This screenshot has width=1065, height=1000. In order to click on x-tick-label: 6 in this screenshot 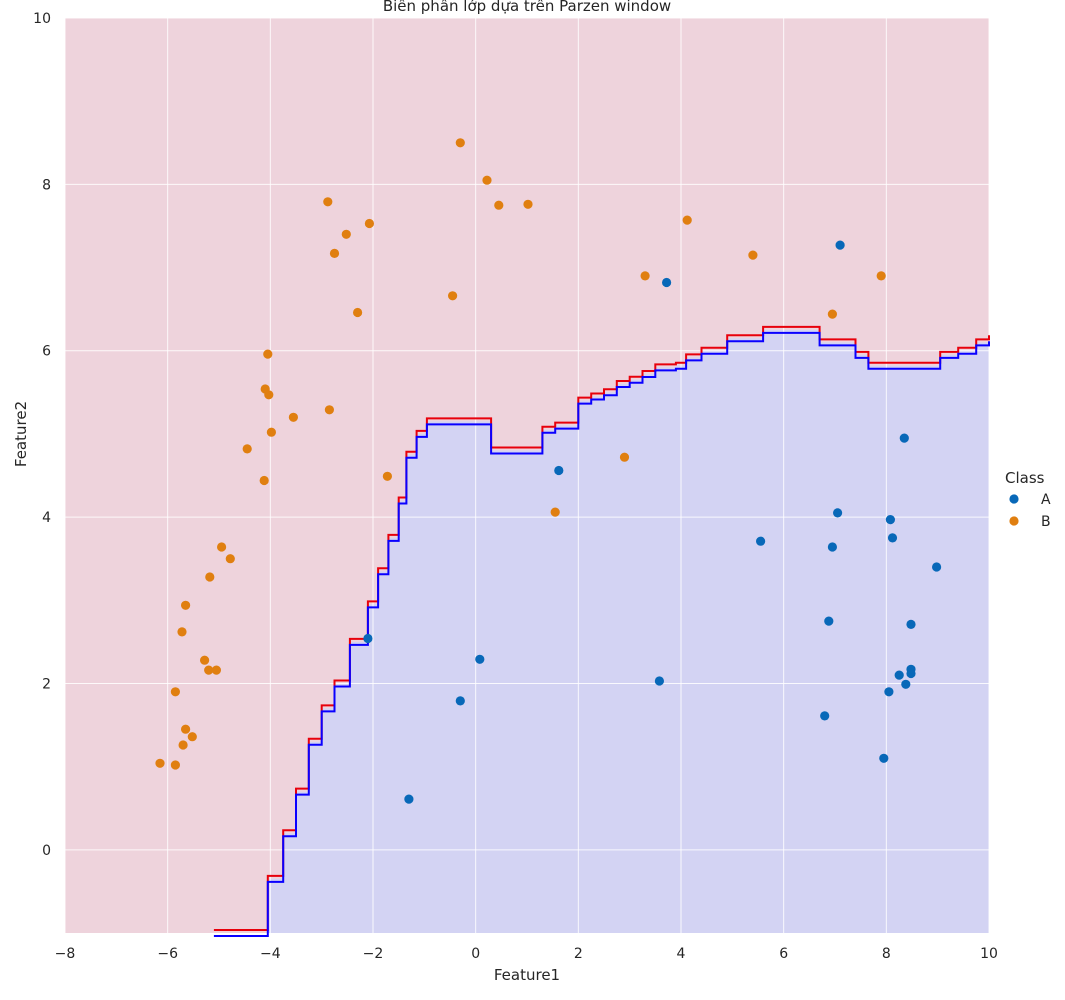, I will do `click(783, 954)`.